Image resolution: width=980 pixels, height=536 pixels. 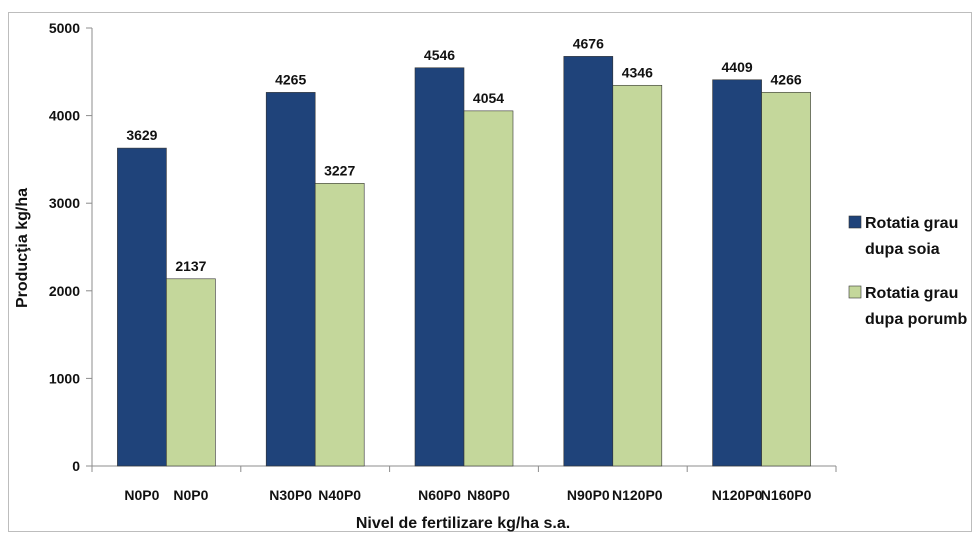 What do you see at coordinates (637, 72) in the screenshot?
I see `data-label: 4346` at bounding box center [637, 72].